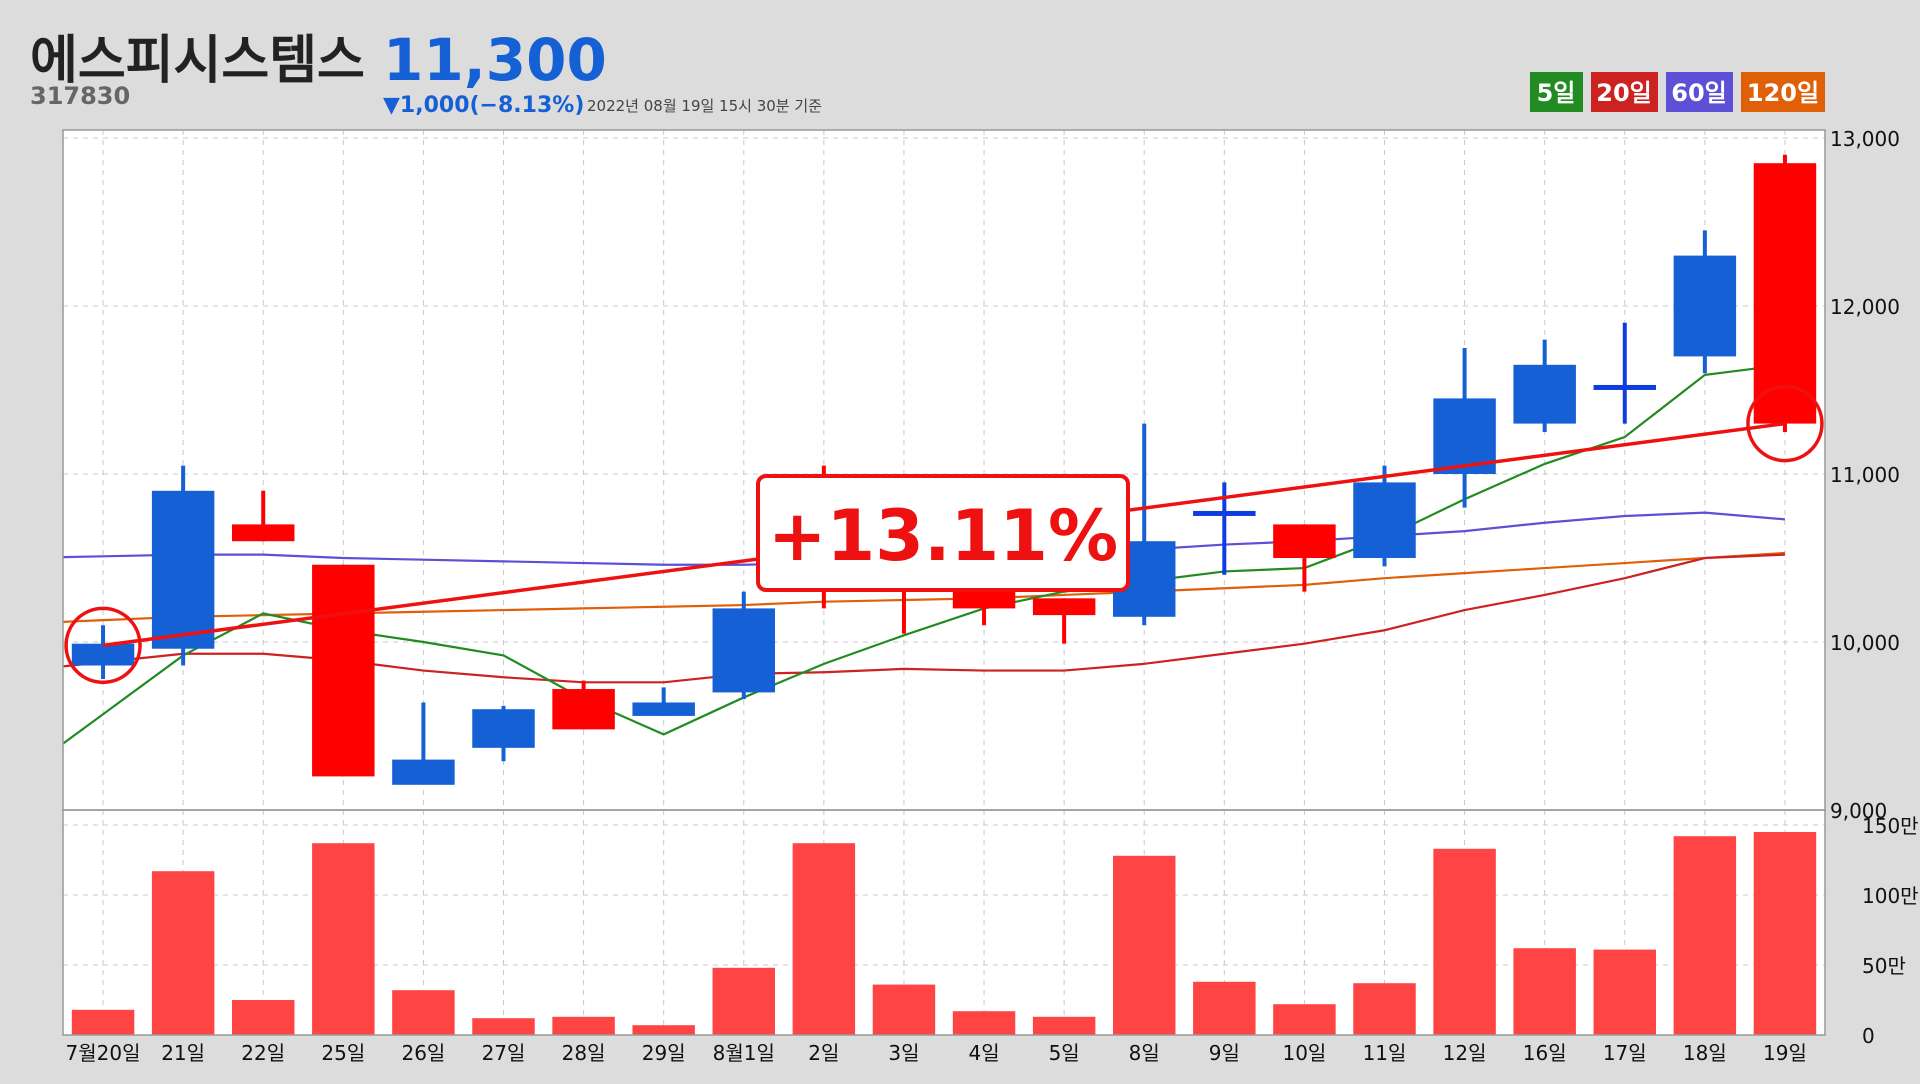  Describe the element at coordinates (183, 1053) in the screenshot. I see `date-tick-label: 21일` at that location.